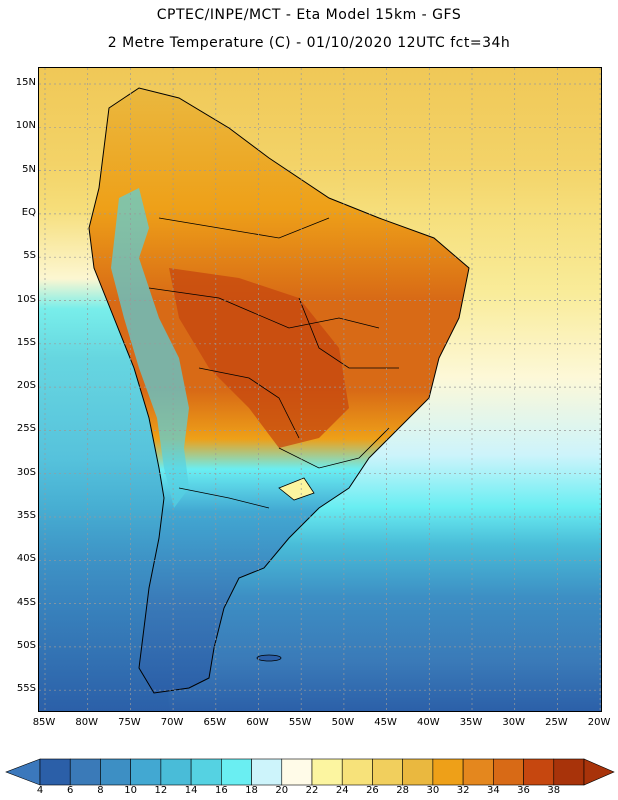  I want to click on colorbar-tick-6: 6, so click(70, 790).